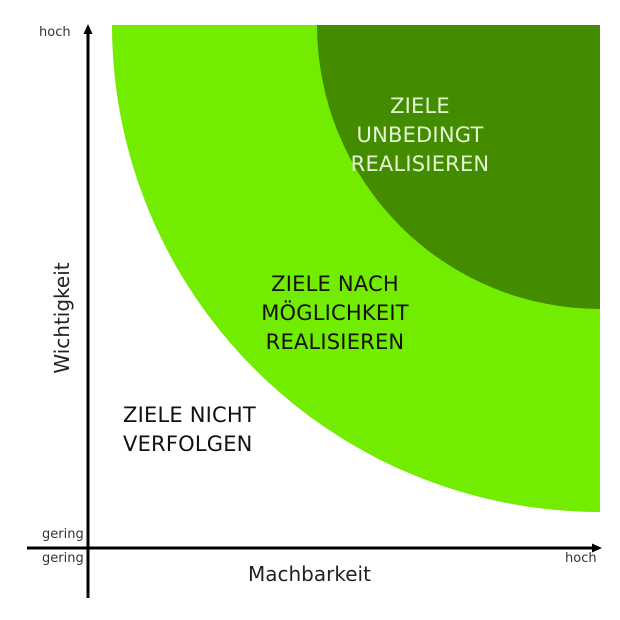 Image resolution: width=620 pixels, height=620 pixels. I want to click on x-axis-title: Machbarkeit, so click(309, 574).